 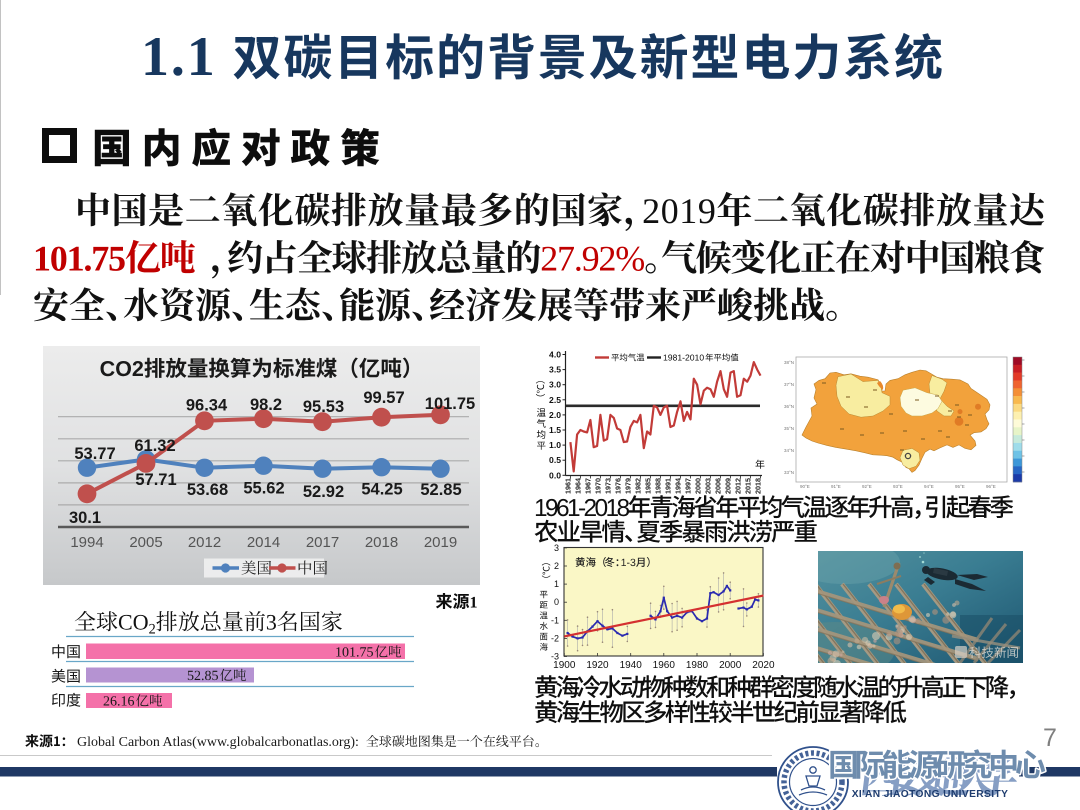 I want to click on svg-text: 1997, so click(x=688, y=486).